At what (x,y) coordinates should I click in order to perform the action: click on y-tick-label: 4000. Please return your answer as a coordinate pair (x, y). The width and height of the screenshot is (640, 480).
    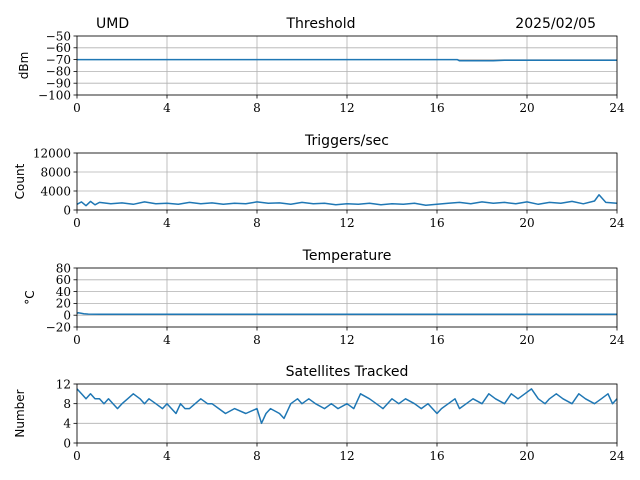
    Looking at the image, I should click on (55, 191).